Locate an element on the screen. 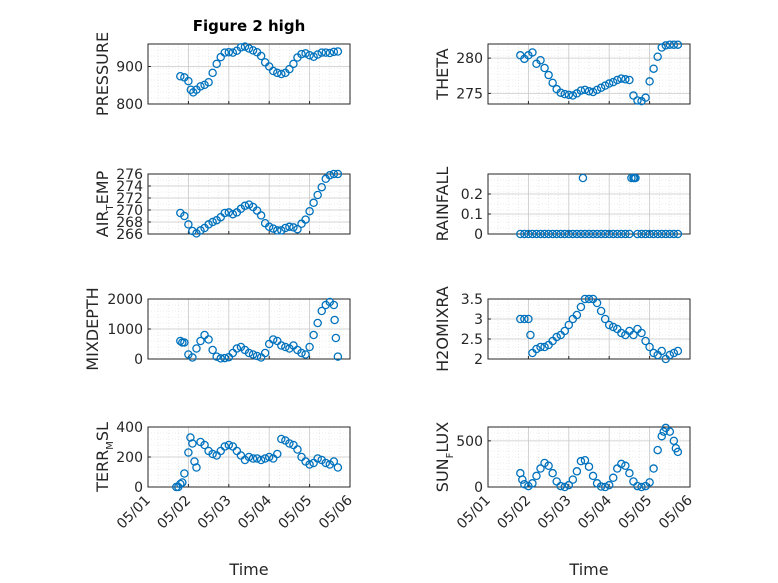 Image resolution: width=778 pixels, height=583 pixels. x-tick-label: 05/01 is located at coordinates (134, 513).